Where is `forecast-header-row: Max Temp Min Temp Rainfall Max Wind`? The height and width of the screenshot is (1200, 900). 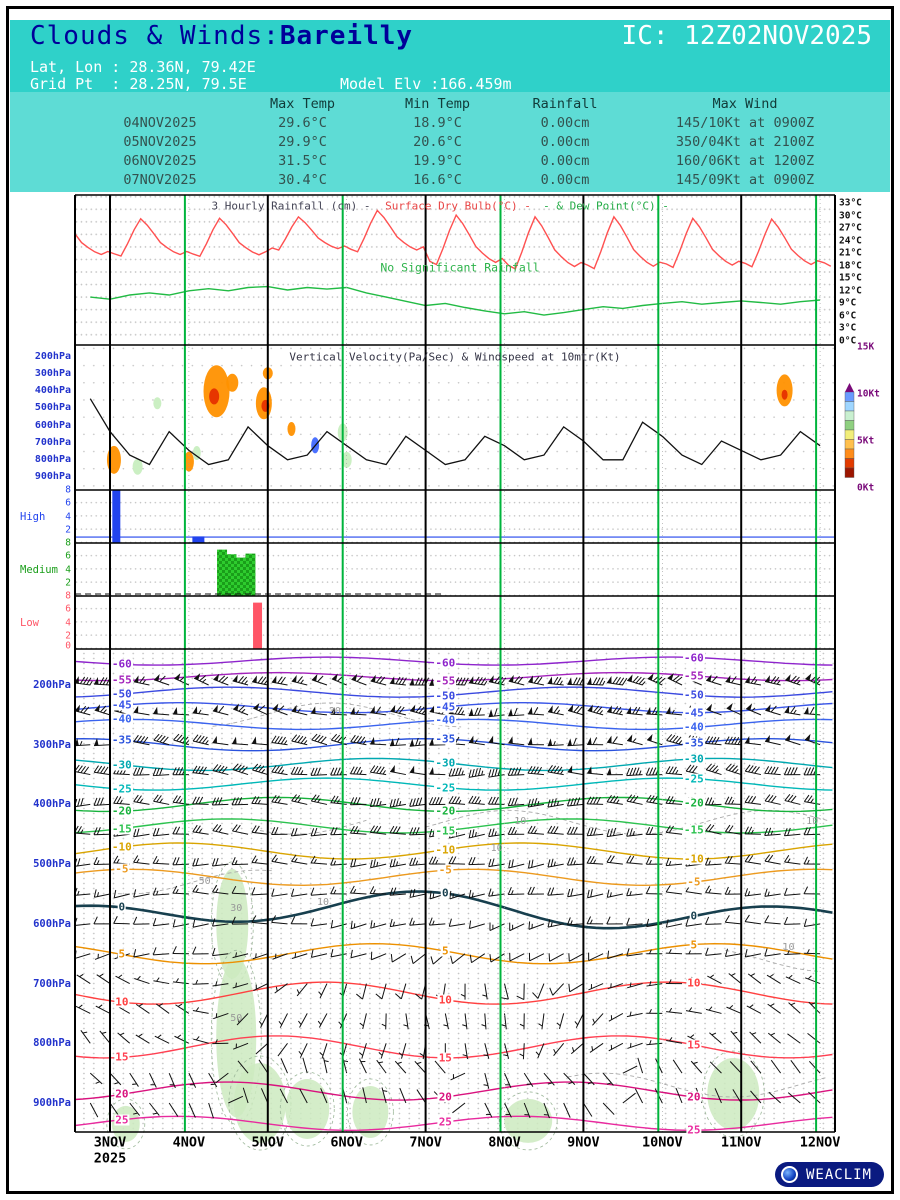
forecast-header-row: Max Temp Min Temp Rainfall Max Wind is located at coordinates (485, 103).